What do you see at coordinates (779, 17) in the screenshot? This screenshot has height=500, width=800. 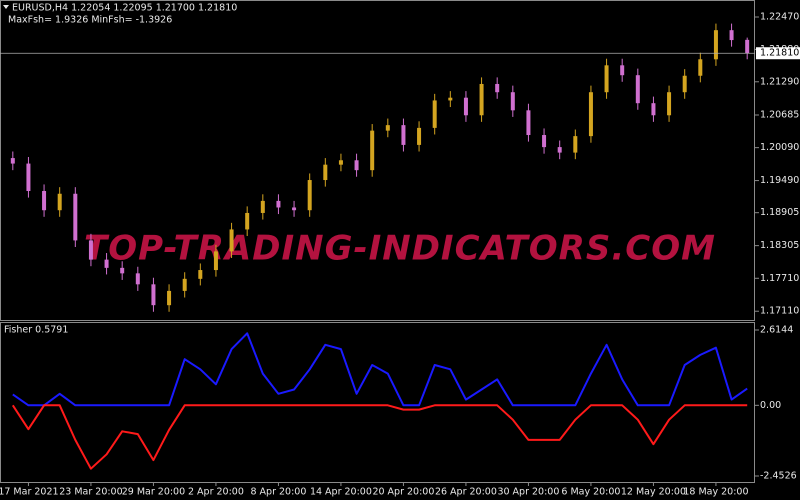 I see `y-tick-label: 1.22470` at bounding box center [779, 17].